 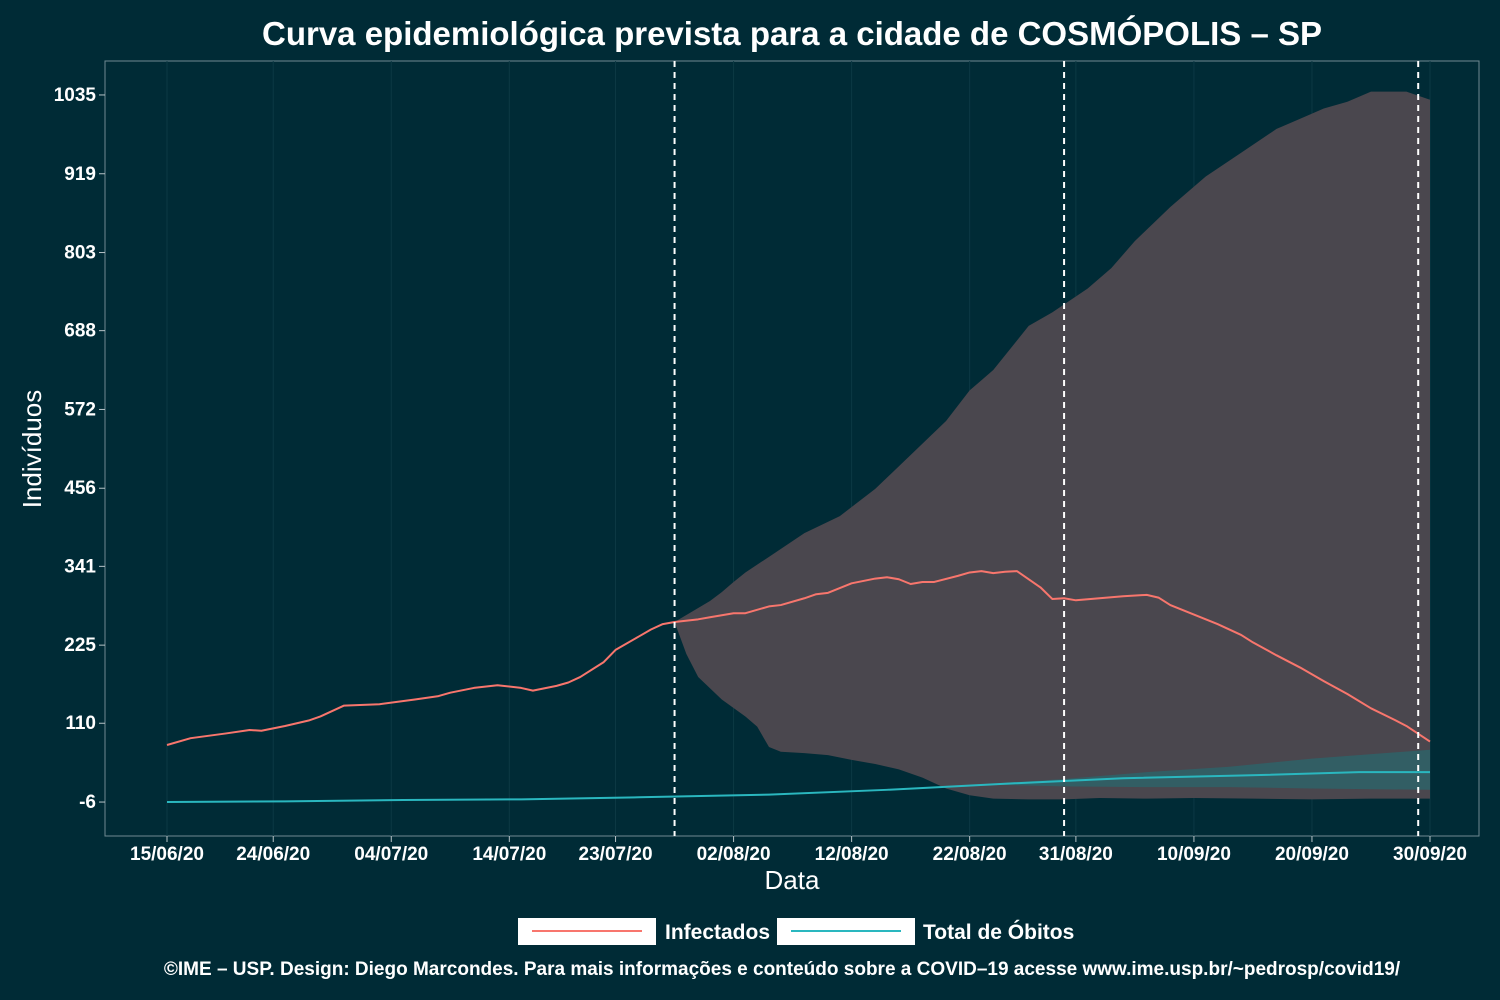 I want to click on y-tick-label: 572, so click(x=80, y=409).